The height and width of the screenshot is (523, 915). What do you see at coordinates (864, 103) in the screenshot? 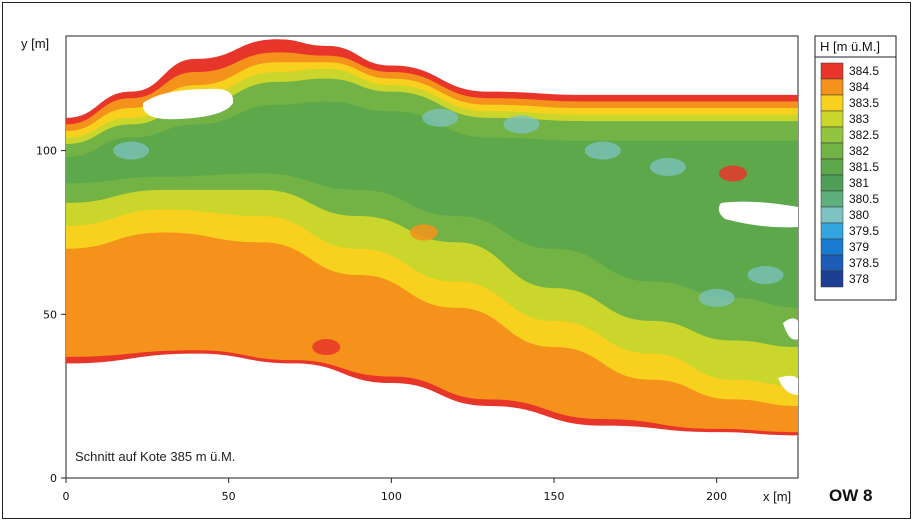
I see `legend-label: 383.5` at bounding box center [864, 103].